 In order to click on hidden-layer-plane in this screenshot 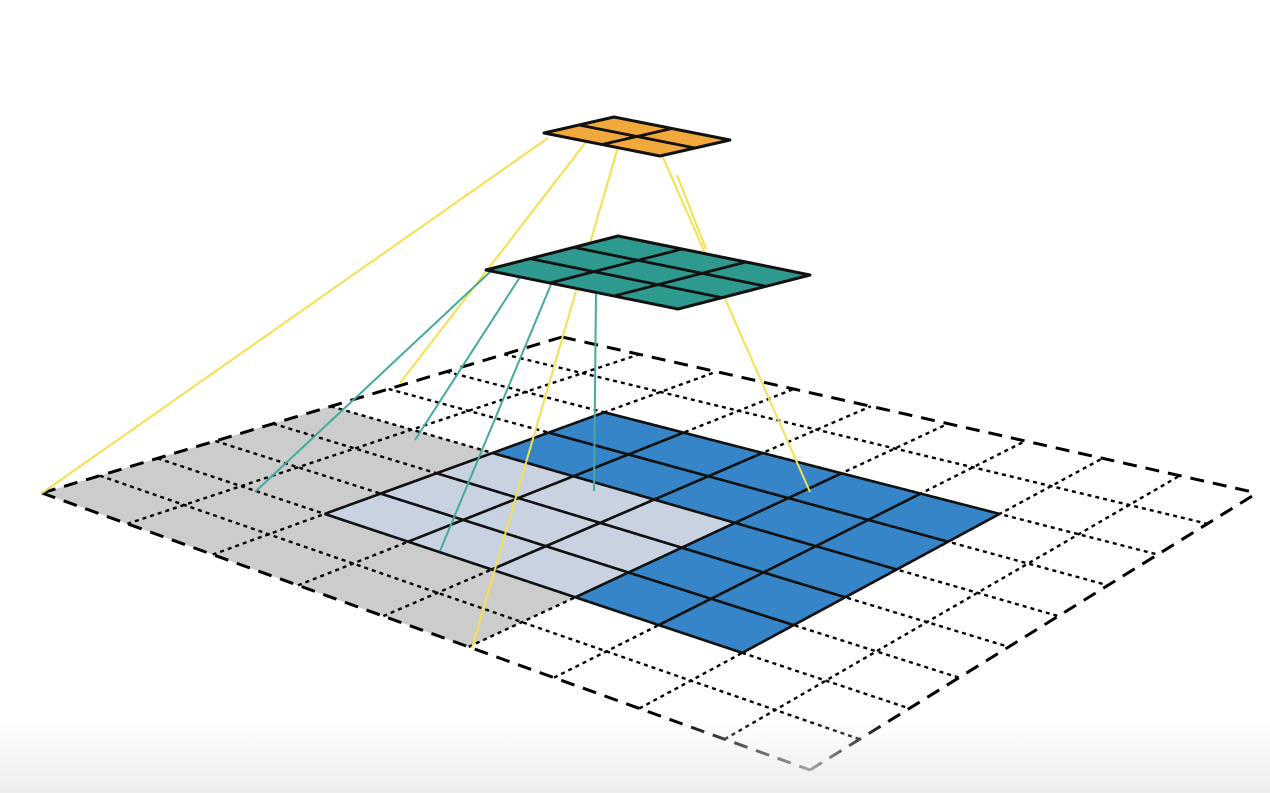, I will do `click(648, 272)`.